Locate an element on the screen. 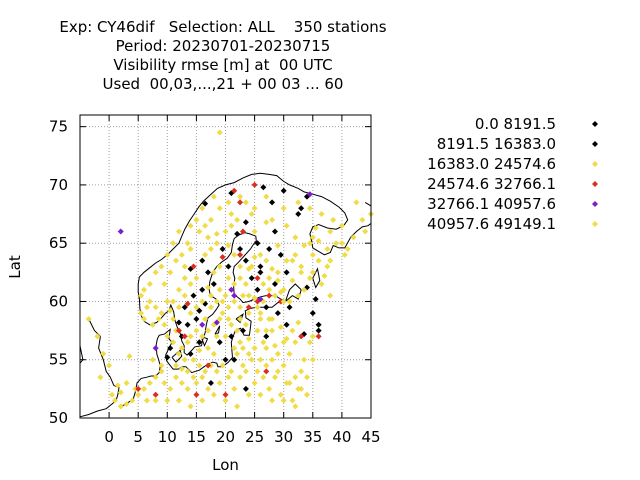 This screenshot has width=640, height=480. x-tick-label: 0 is located at coordinates (109, 437).